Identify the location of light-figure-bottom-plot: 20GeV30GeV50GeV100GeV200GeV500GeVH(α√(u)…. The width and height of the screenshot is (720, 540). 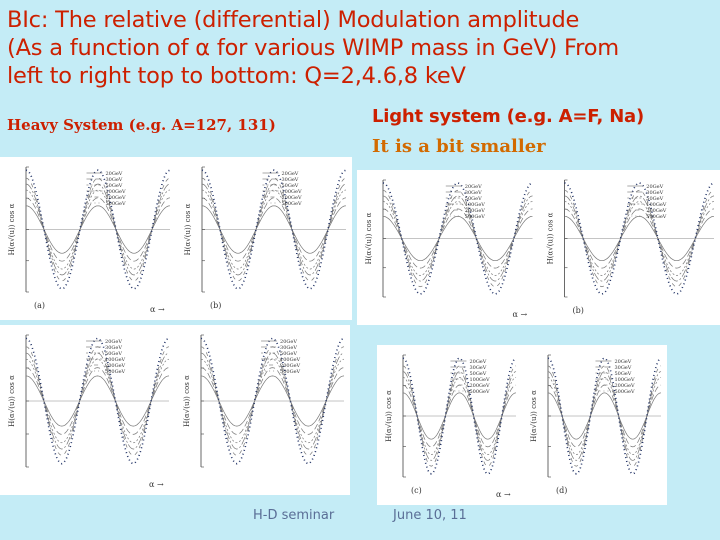
(523, 426).